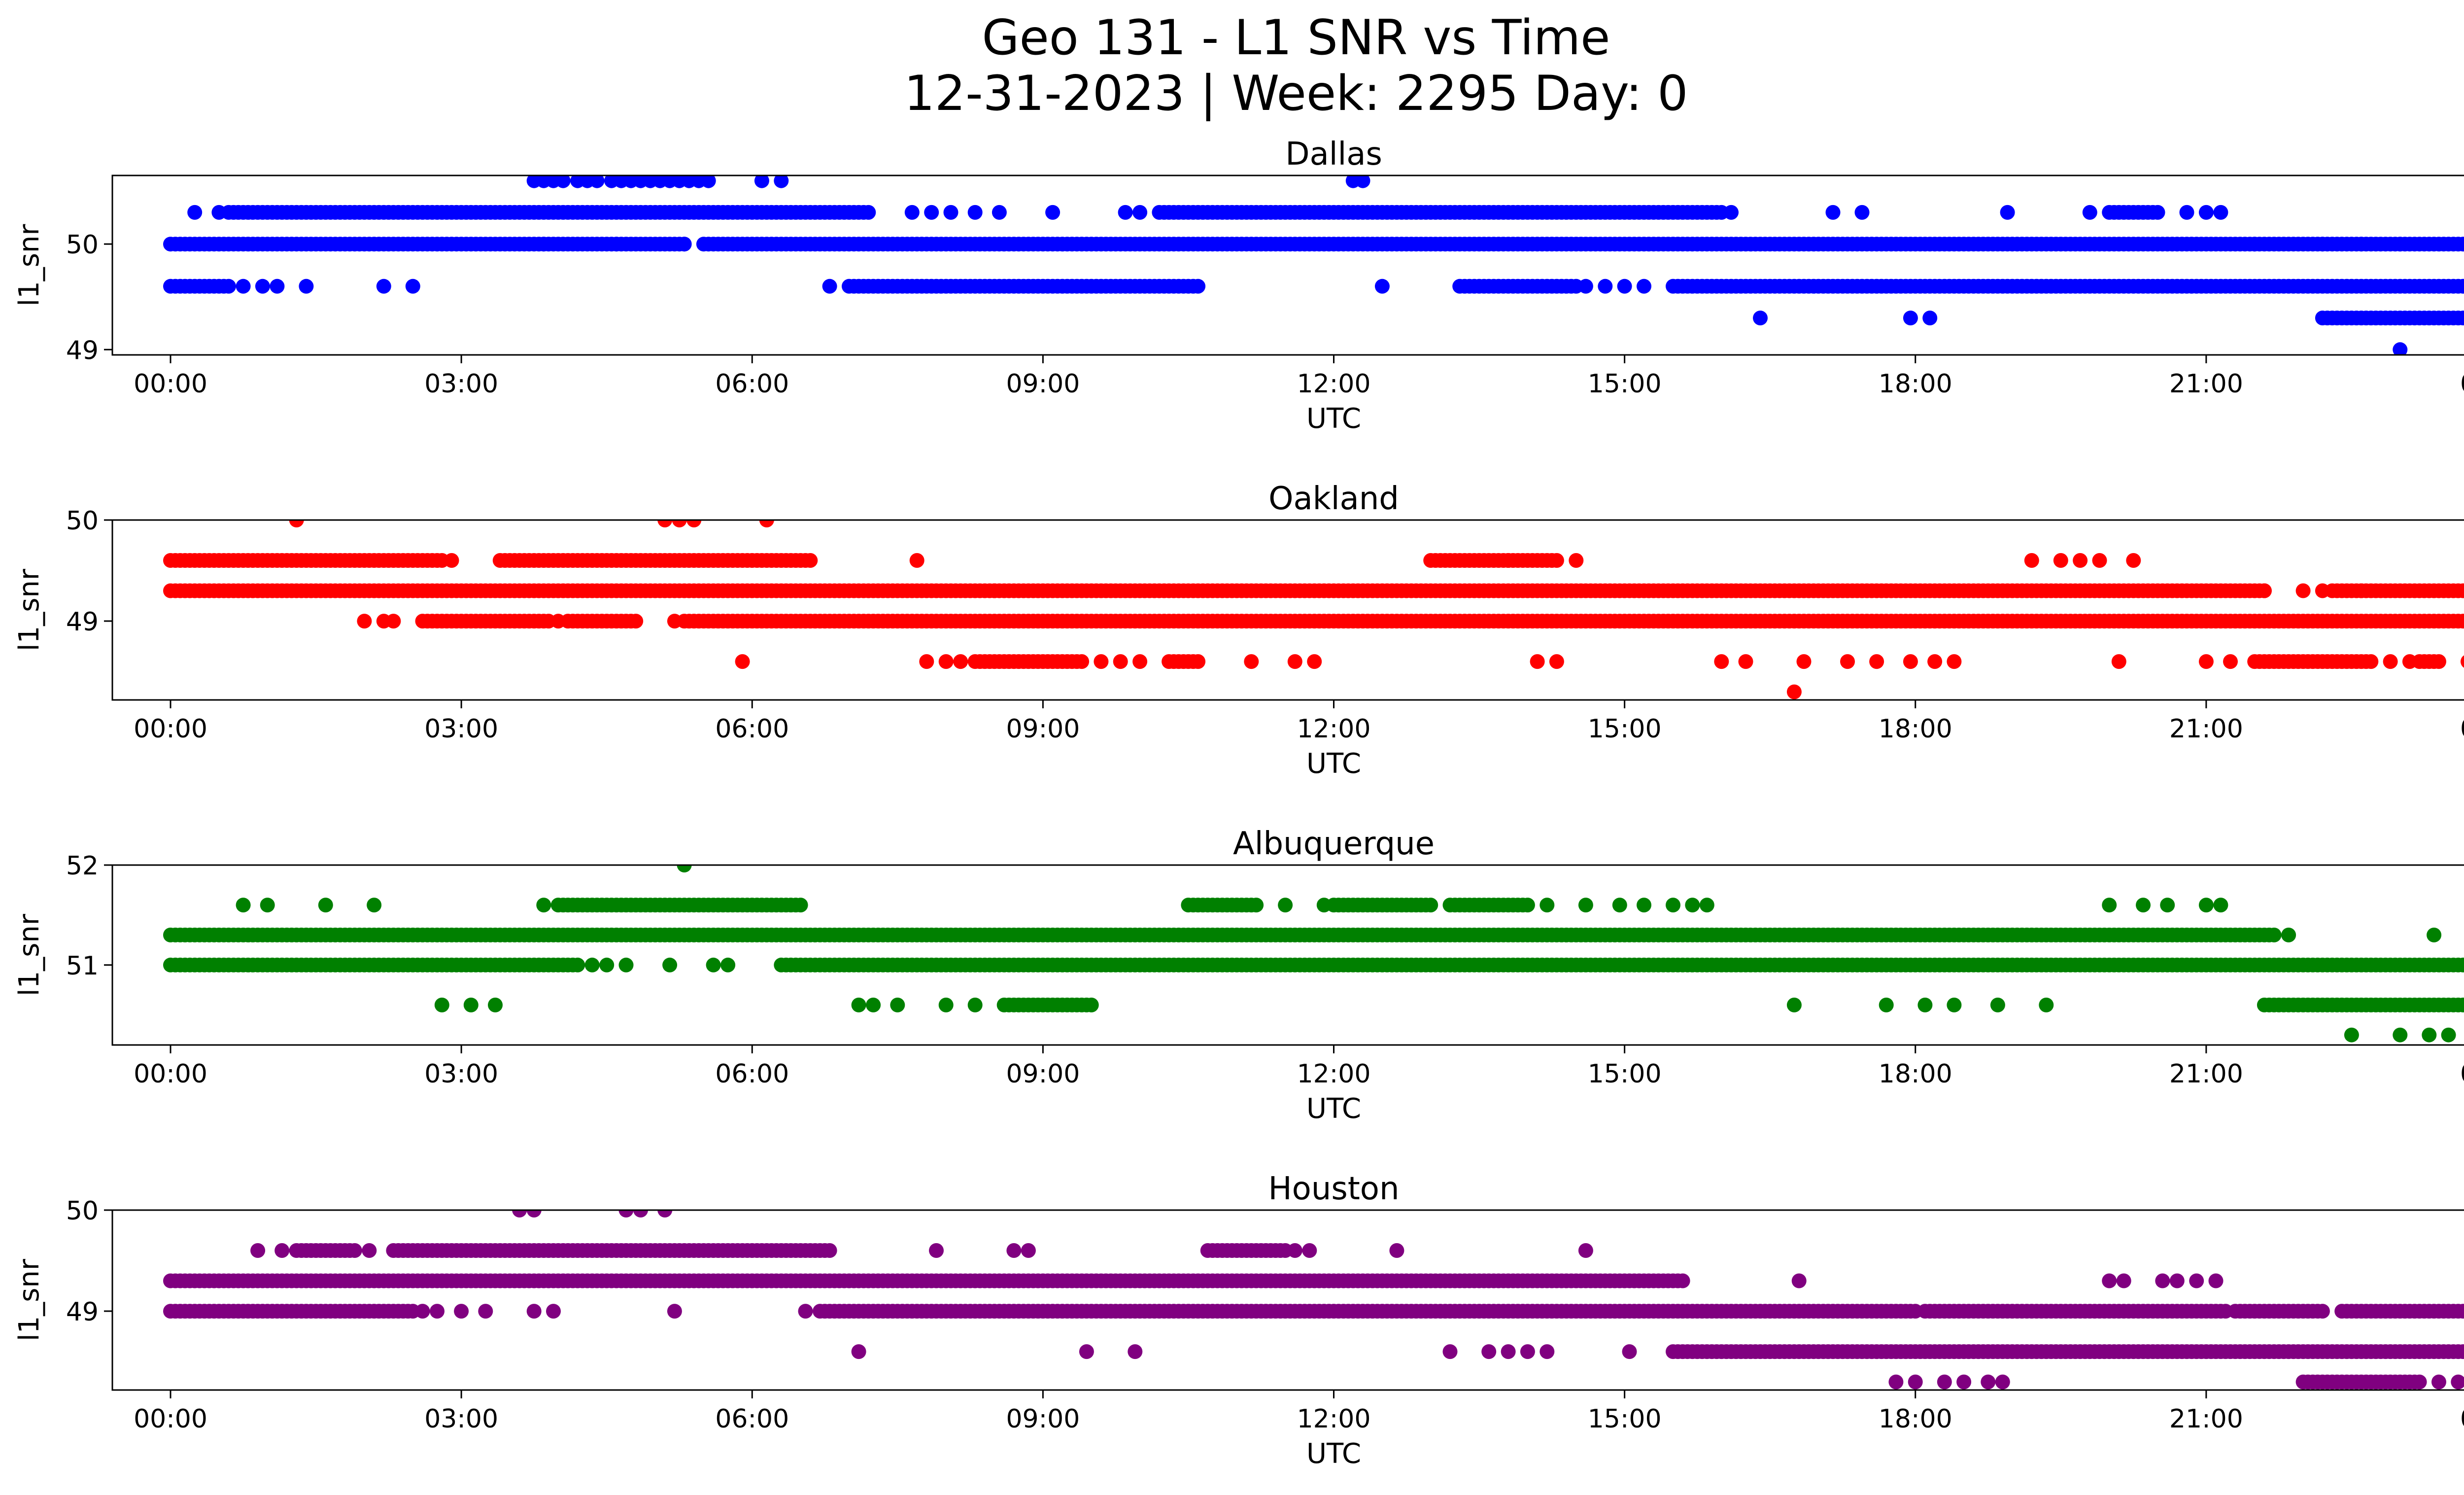 This screenshot has height=1495, width=2464. What do you see at coordinates (1333, 154) in the screenshot?
I see `panel-title: Dallas` at bounding box center [1333, 154].